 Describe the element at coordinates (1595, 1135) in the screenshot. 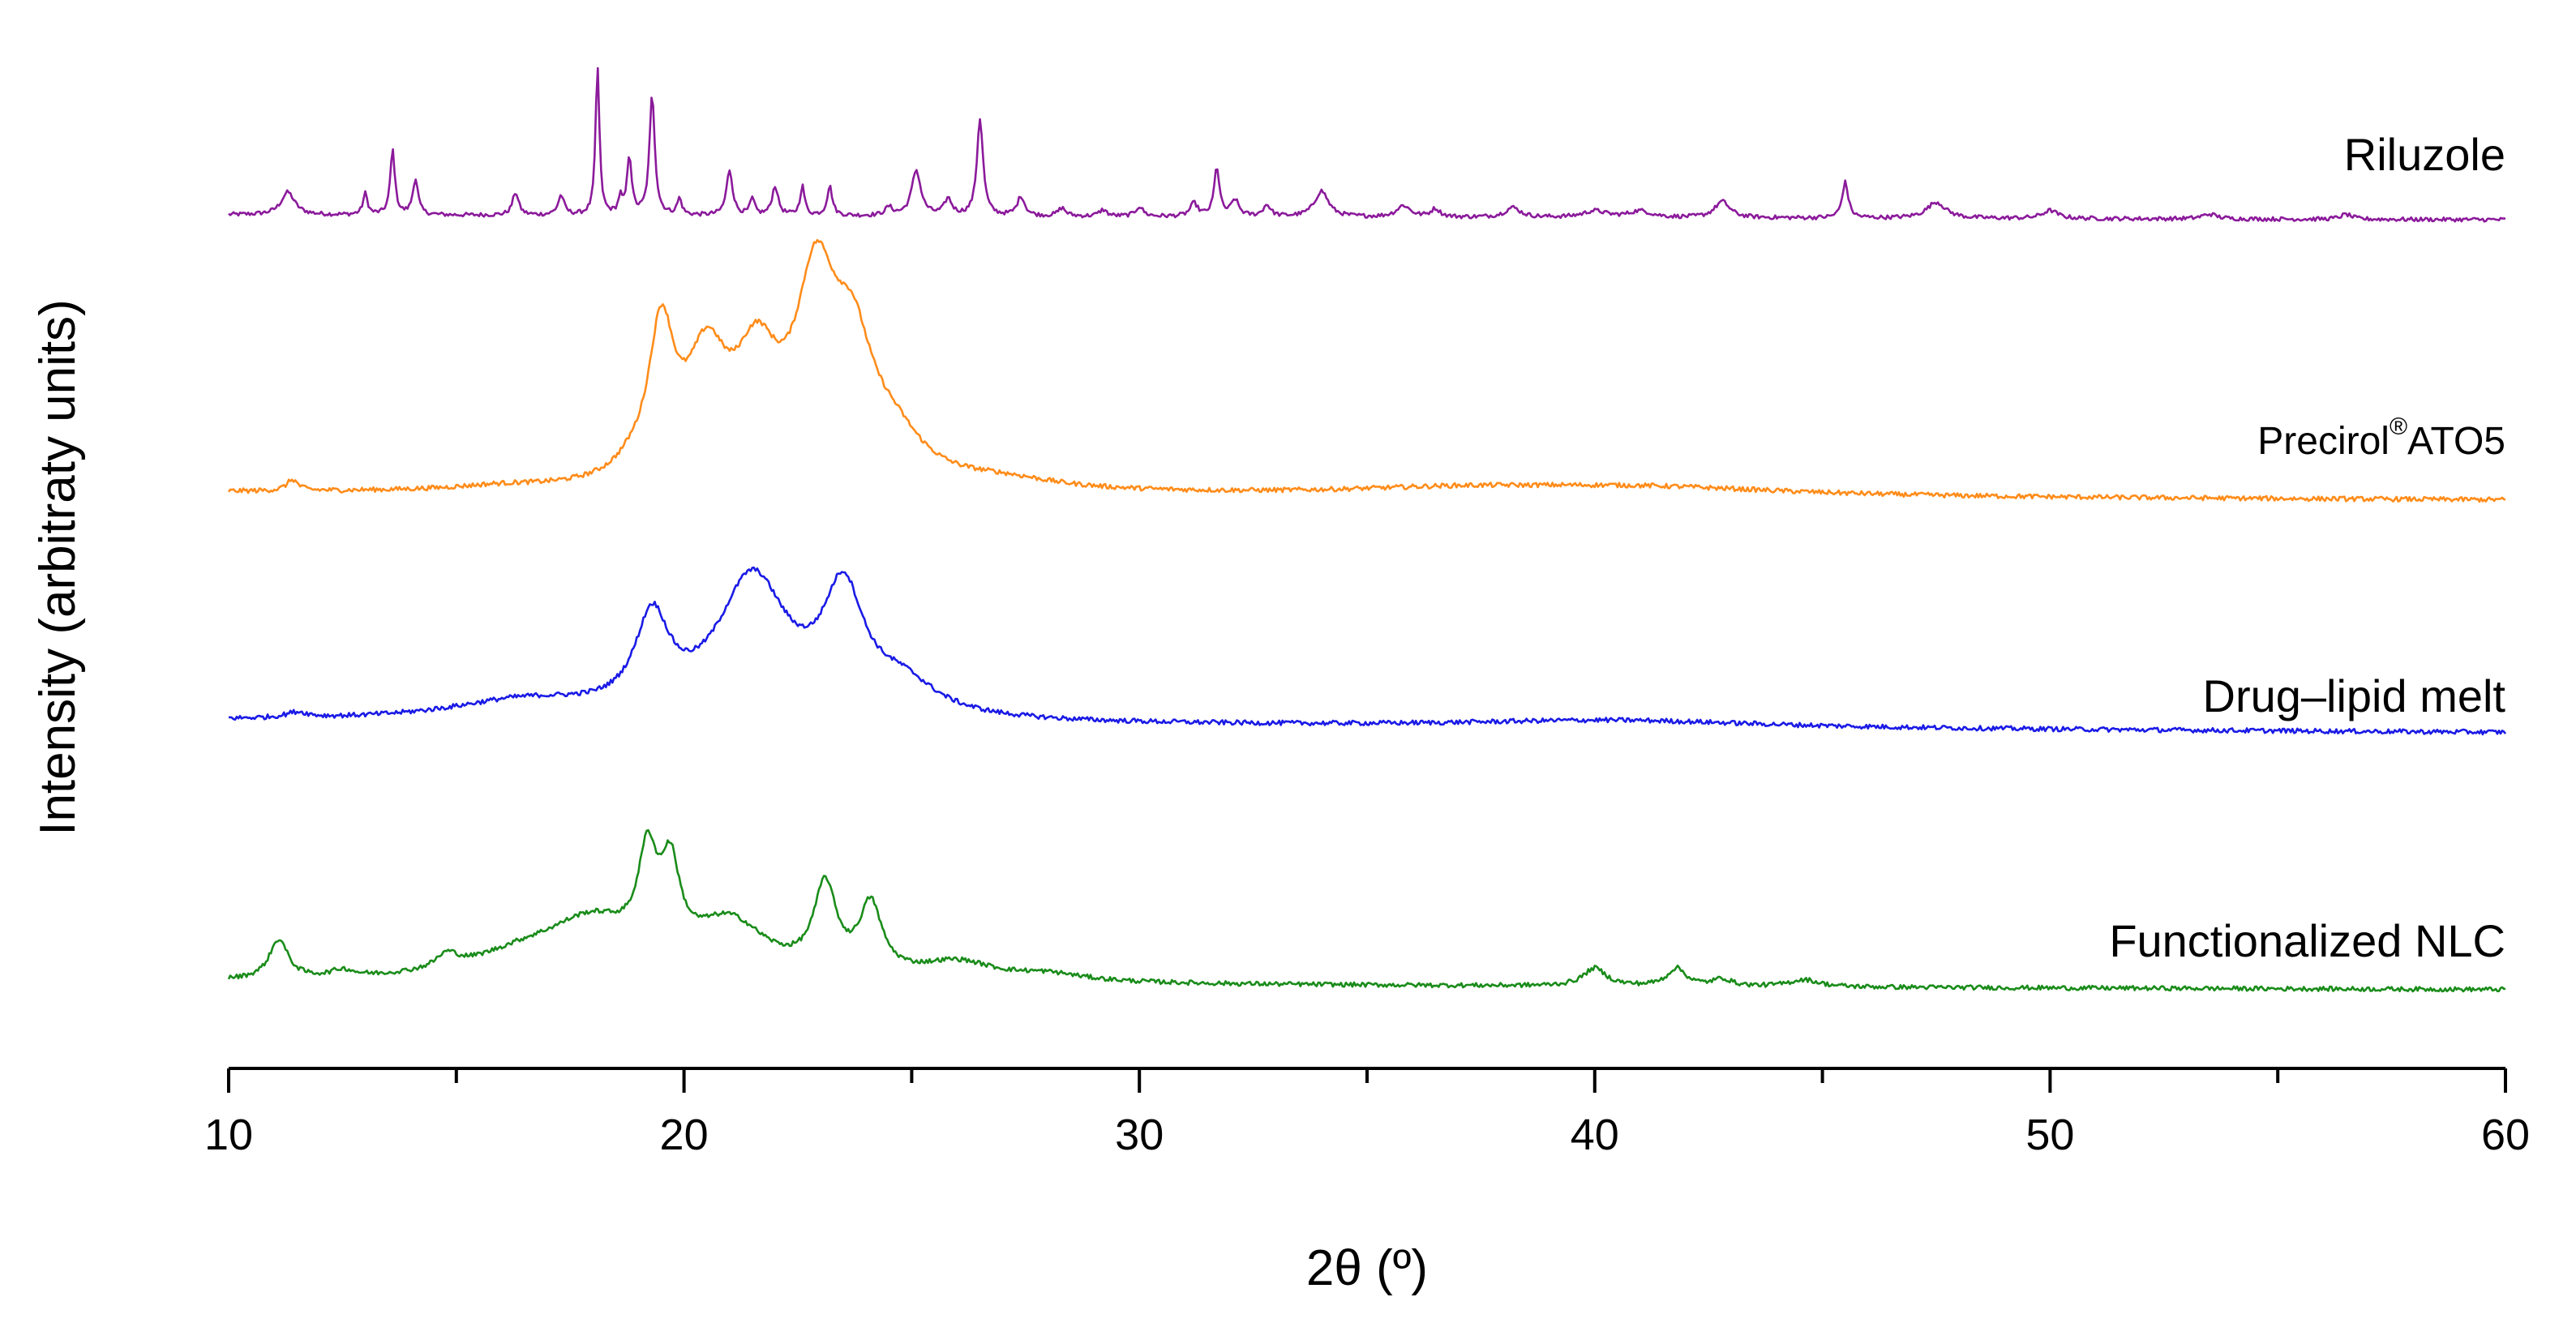

I see `x-tick-label: 40` at that location.